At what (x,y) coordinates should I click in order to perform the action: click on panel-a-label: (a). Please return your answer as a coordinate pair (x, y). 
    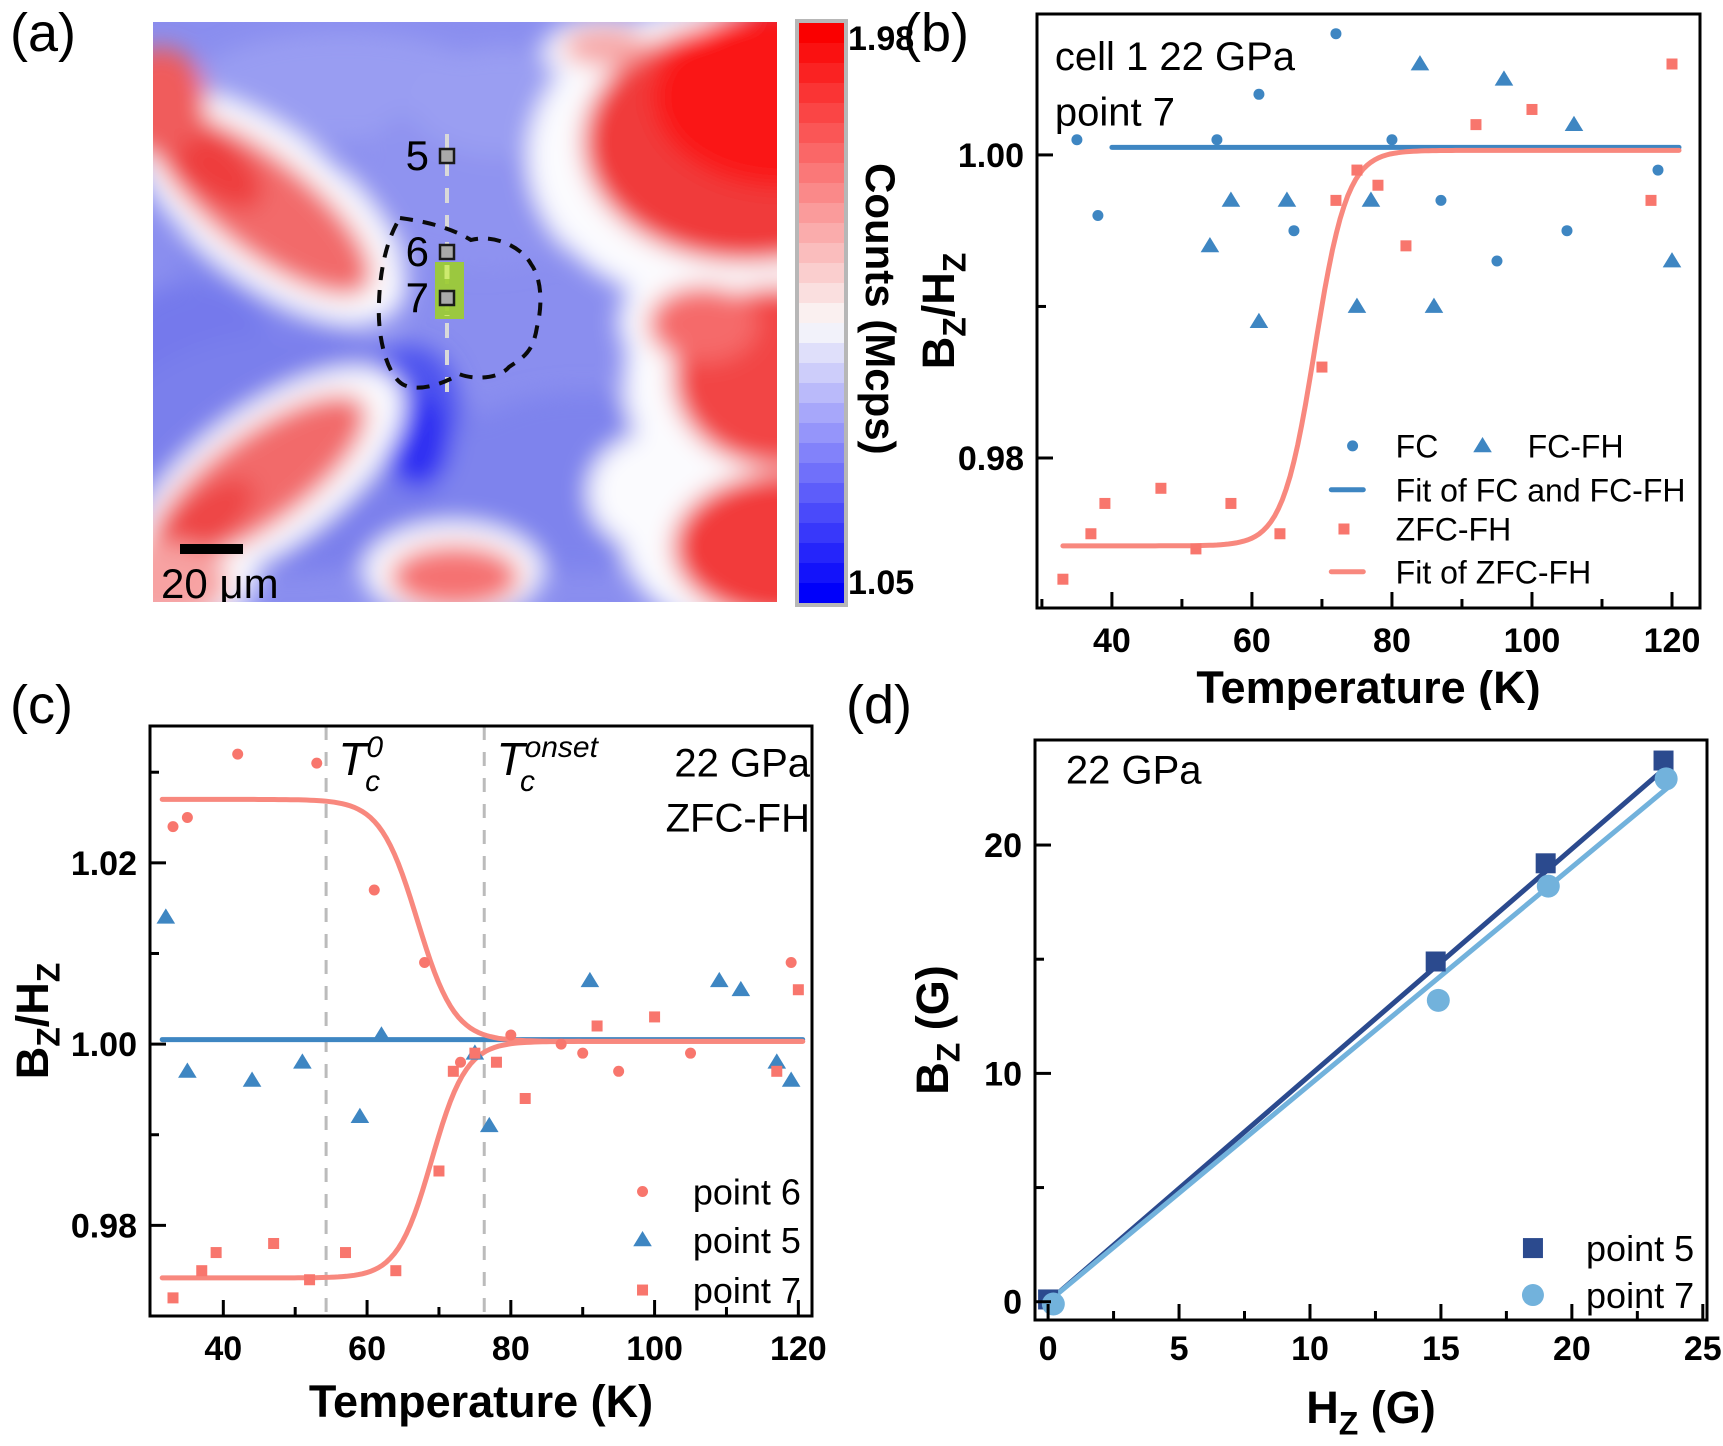
    Looking at the image, I should click on (43, 33).